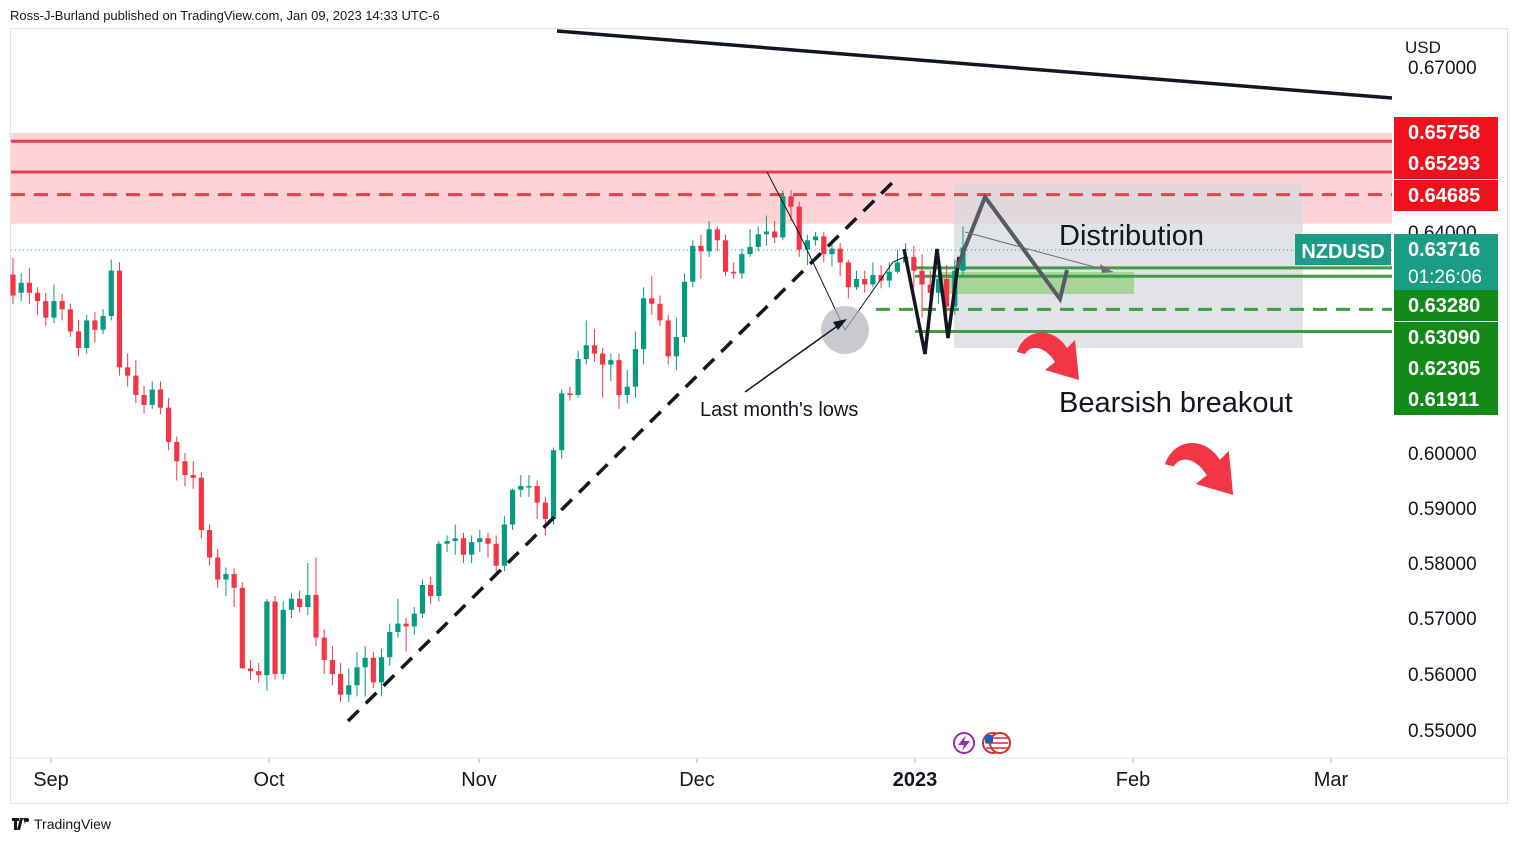 The width and height of the screenshot is (1520, 844). What do you see at coordinates (1442, 675) in the screenshot?
I see `y-tick-label: 0.56000` at bounding box center [1442, 675].